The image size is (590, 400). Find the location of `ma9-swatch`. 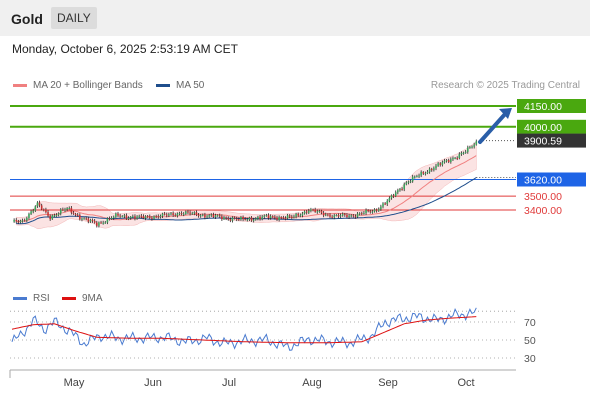

ma9-swatch is located at coordinates (69, 298).